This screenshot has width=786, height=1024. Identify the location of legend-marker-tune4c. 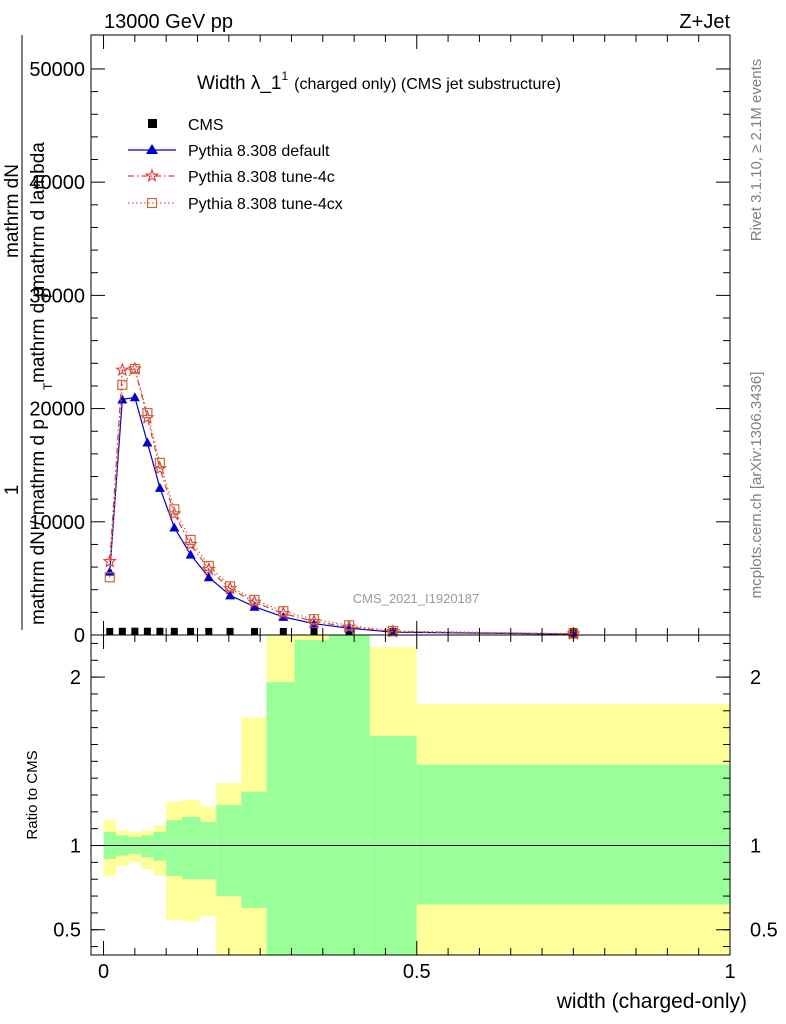
(152, 175).